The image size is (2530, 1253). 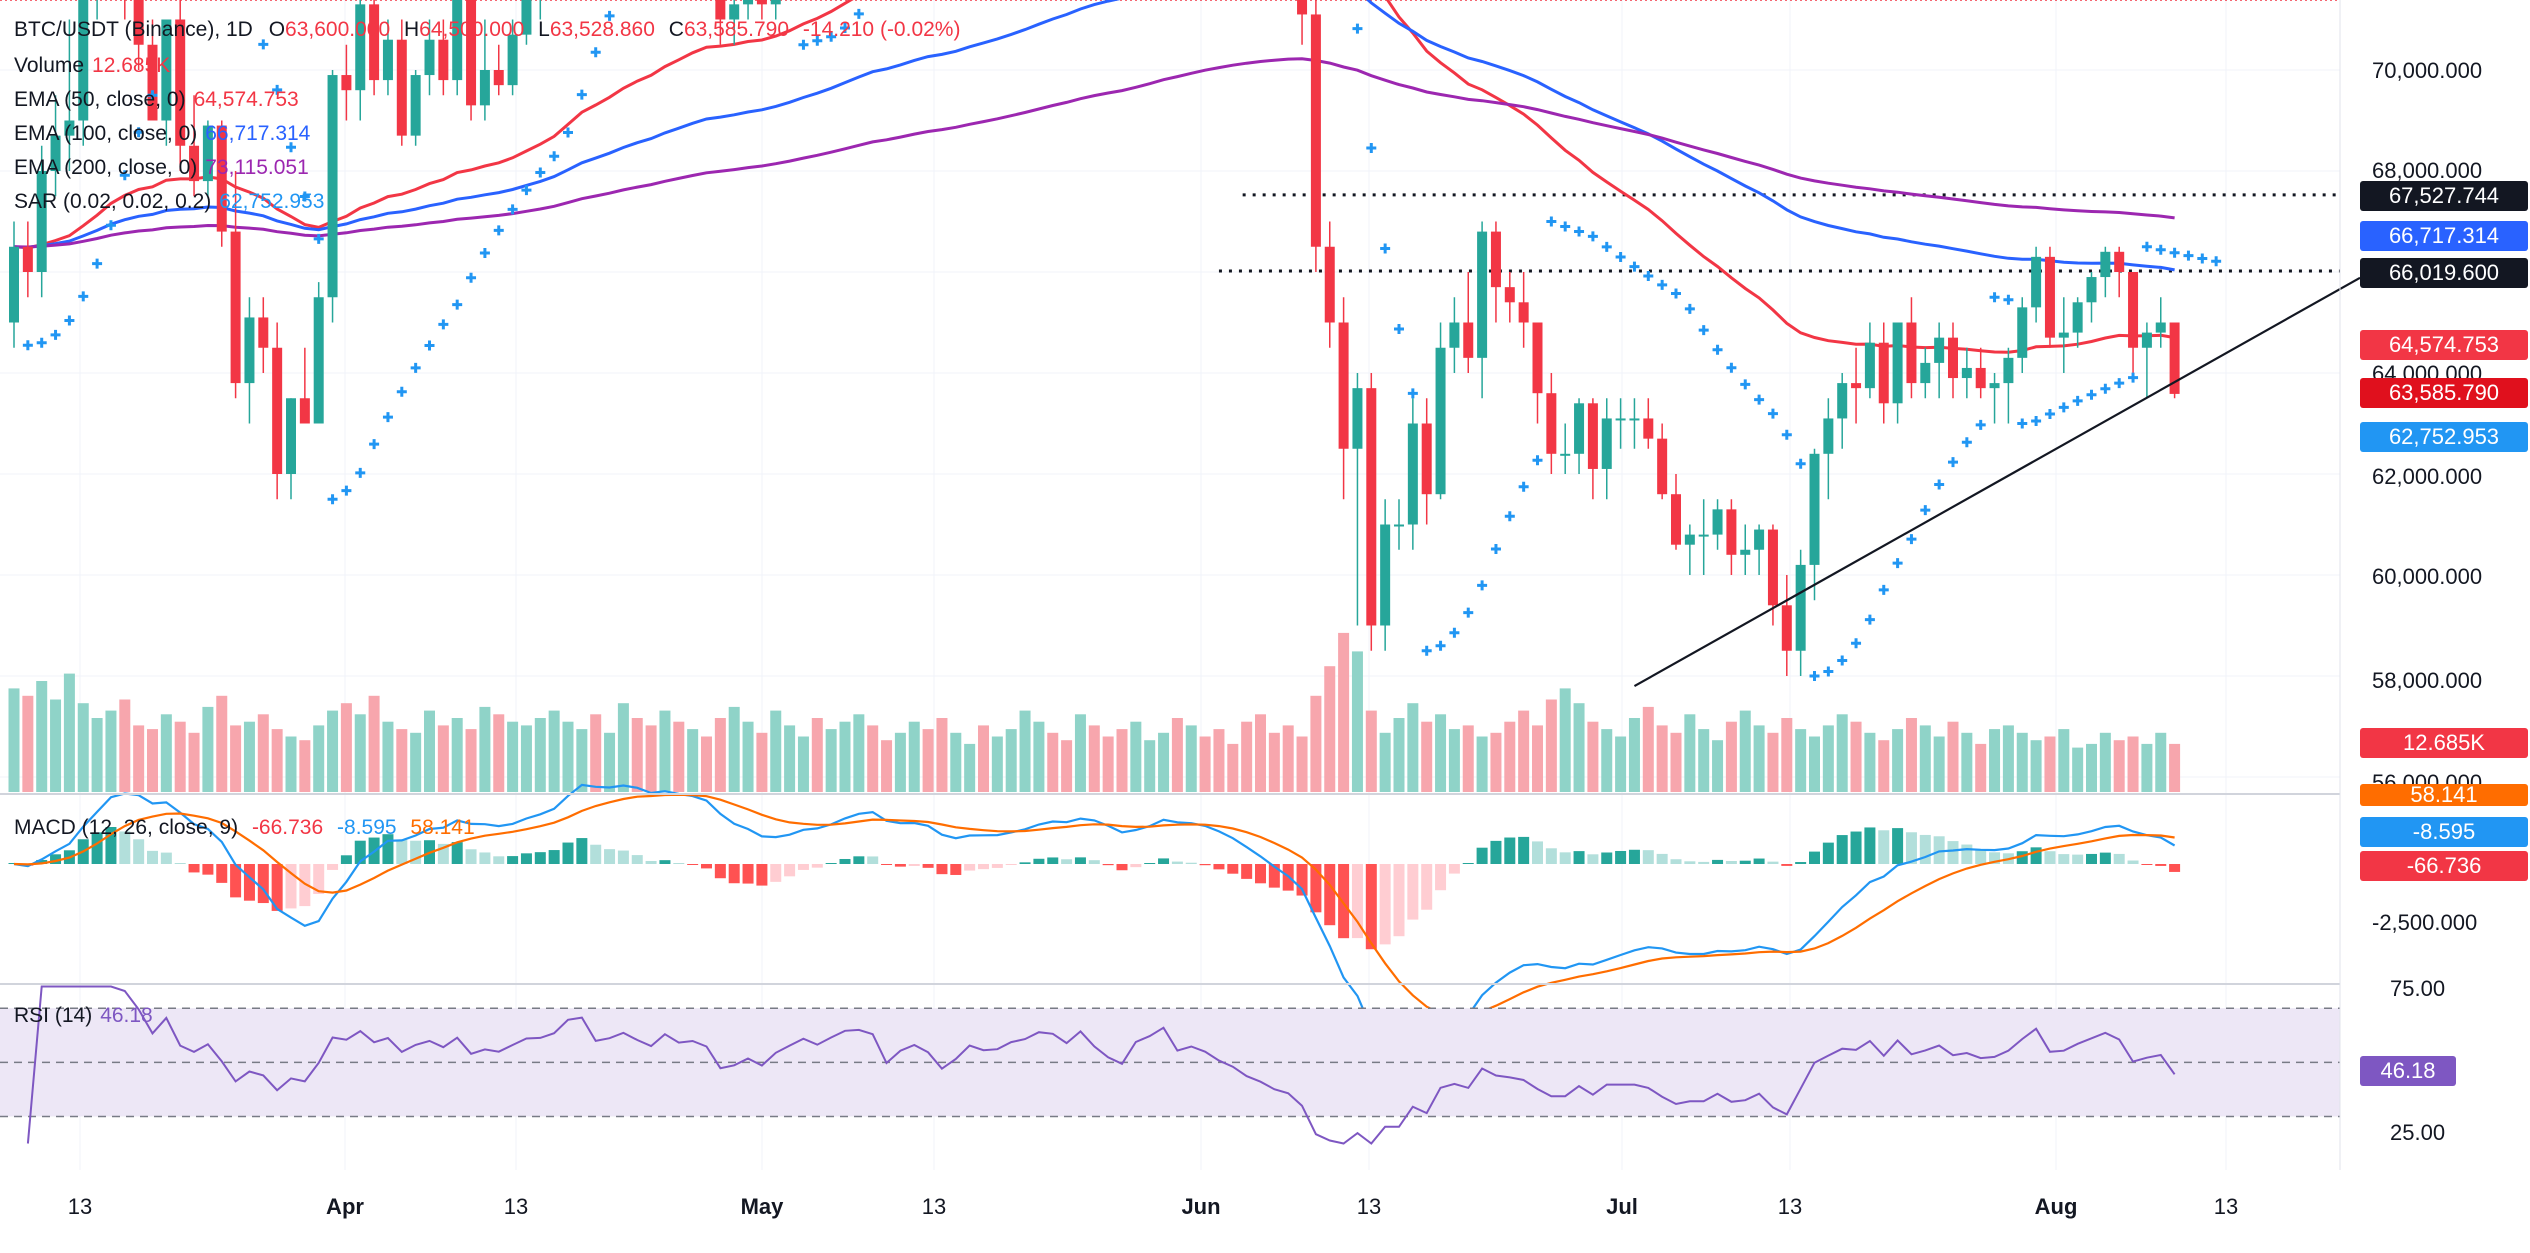 I want to click on legend-ema100: EMA (100, close, 0) 66,717.314, so click(x=162, y=134).